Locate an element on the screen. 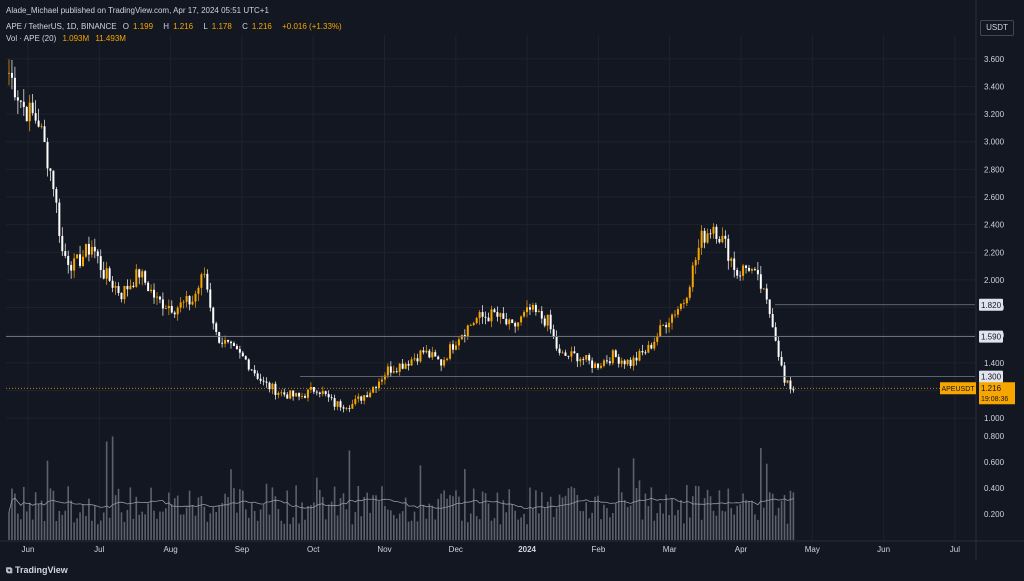 The width and height of the screenshot is (1024, 581). close-value: 1.216 is located at coordinates (261, 26).